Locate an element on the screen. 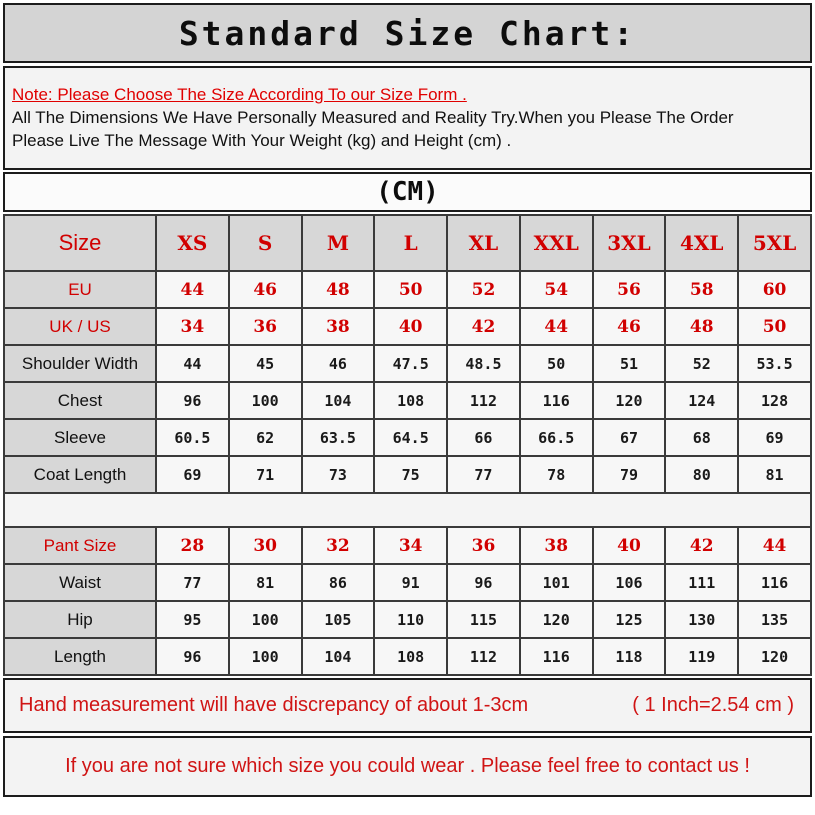  size-header-label: Size is located at coordinates (80, 243).